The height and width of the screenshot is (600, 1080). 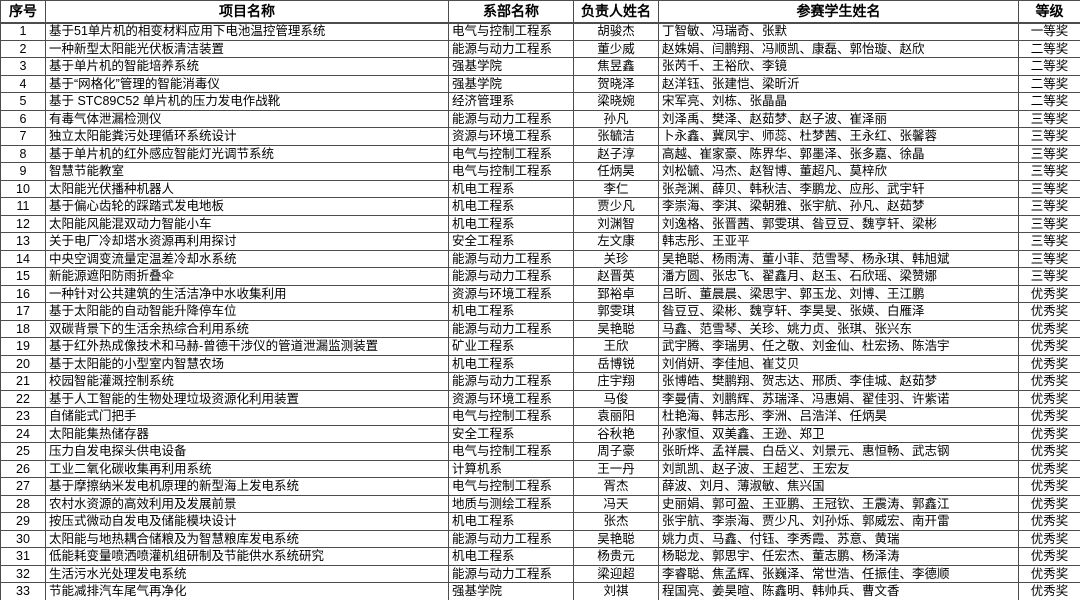 What do you see at coordinates (838, 416) in the screenshot?
I see `cell-students: 杜艳海、韩志彤、李洲、吕浩洋、任炳昊` at bounding box center [838, 416].